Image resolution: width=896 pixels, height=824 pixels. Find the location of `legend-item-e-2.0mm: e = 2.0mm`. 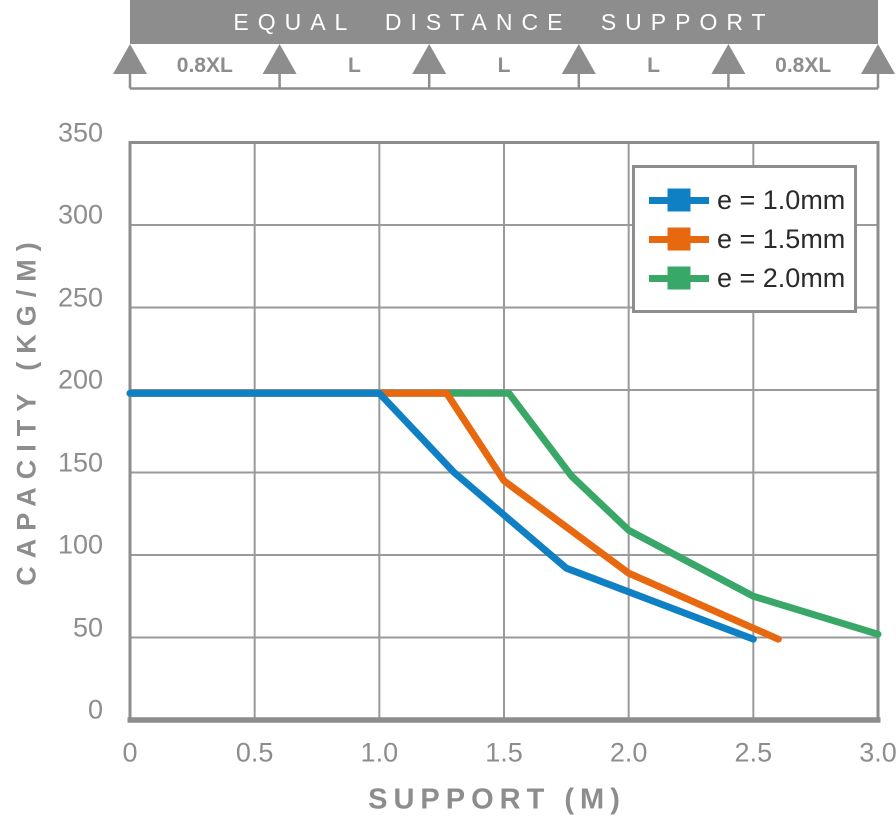

legend-item-e-2.0mm: e = 2.0mm is located at coordinates (751, 278).